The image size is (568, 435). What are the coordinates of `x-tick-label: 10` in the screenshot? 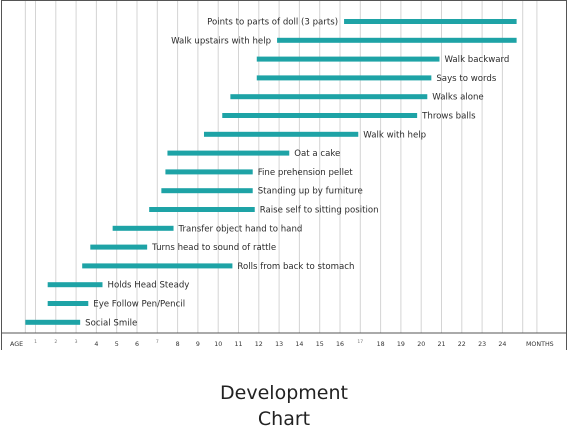 It's located at (218, 344).